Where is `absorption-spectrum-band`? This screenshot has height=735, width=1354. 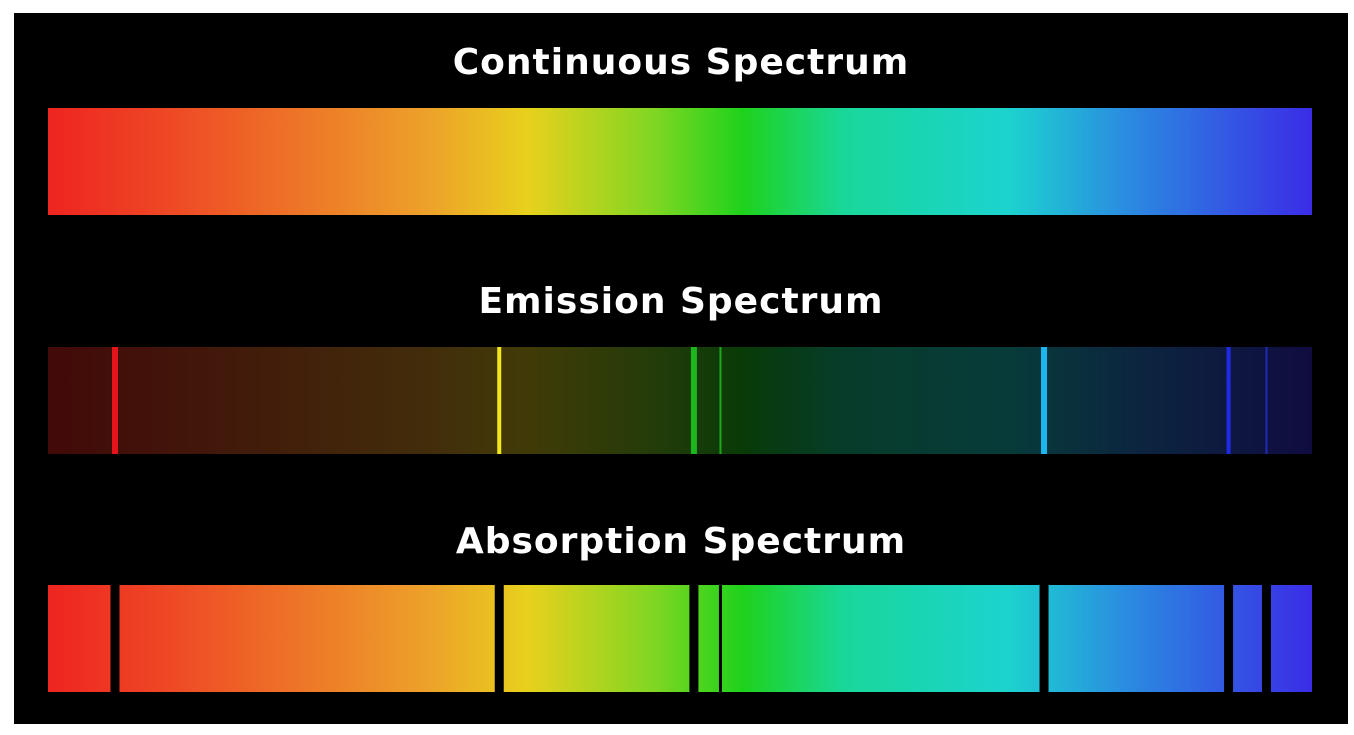 absorption-spectrum-band is located at coordinates (680, 638).